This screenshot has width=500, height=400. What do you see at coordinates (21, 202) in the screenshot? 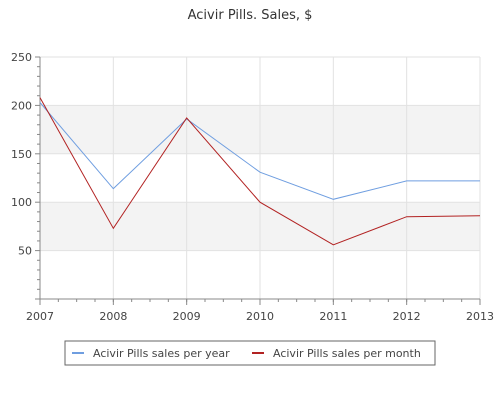
I see `y-tick-label: 100` at bounding box center [21, 202].